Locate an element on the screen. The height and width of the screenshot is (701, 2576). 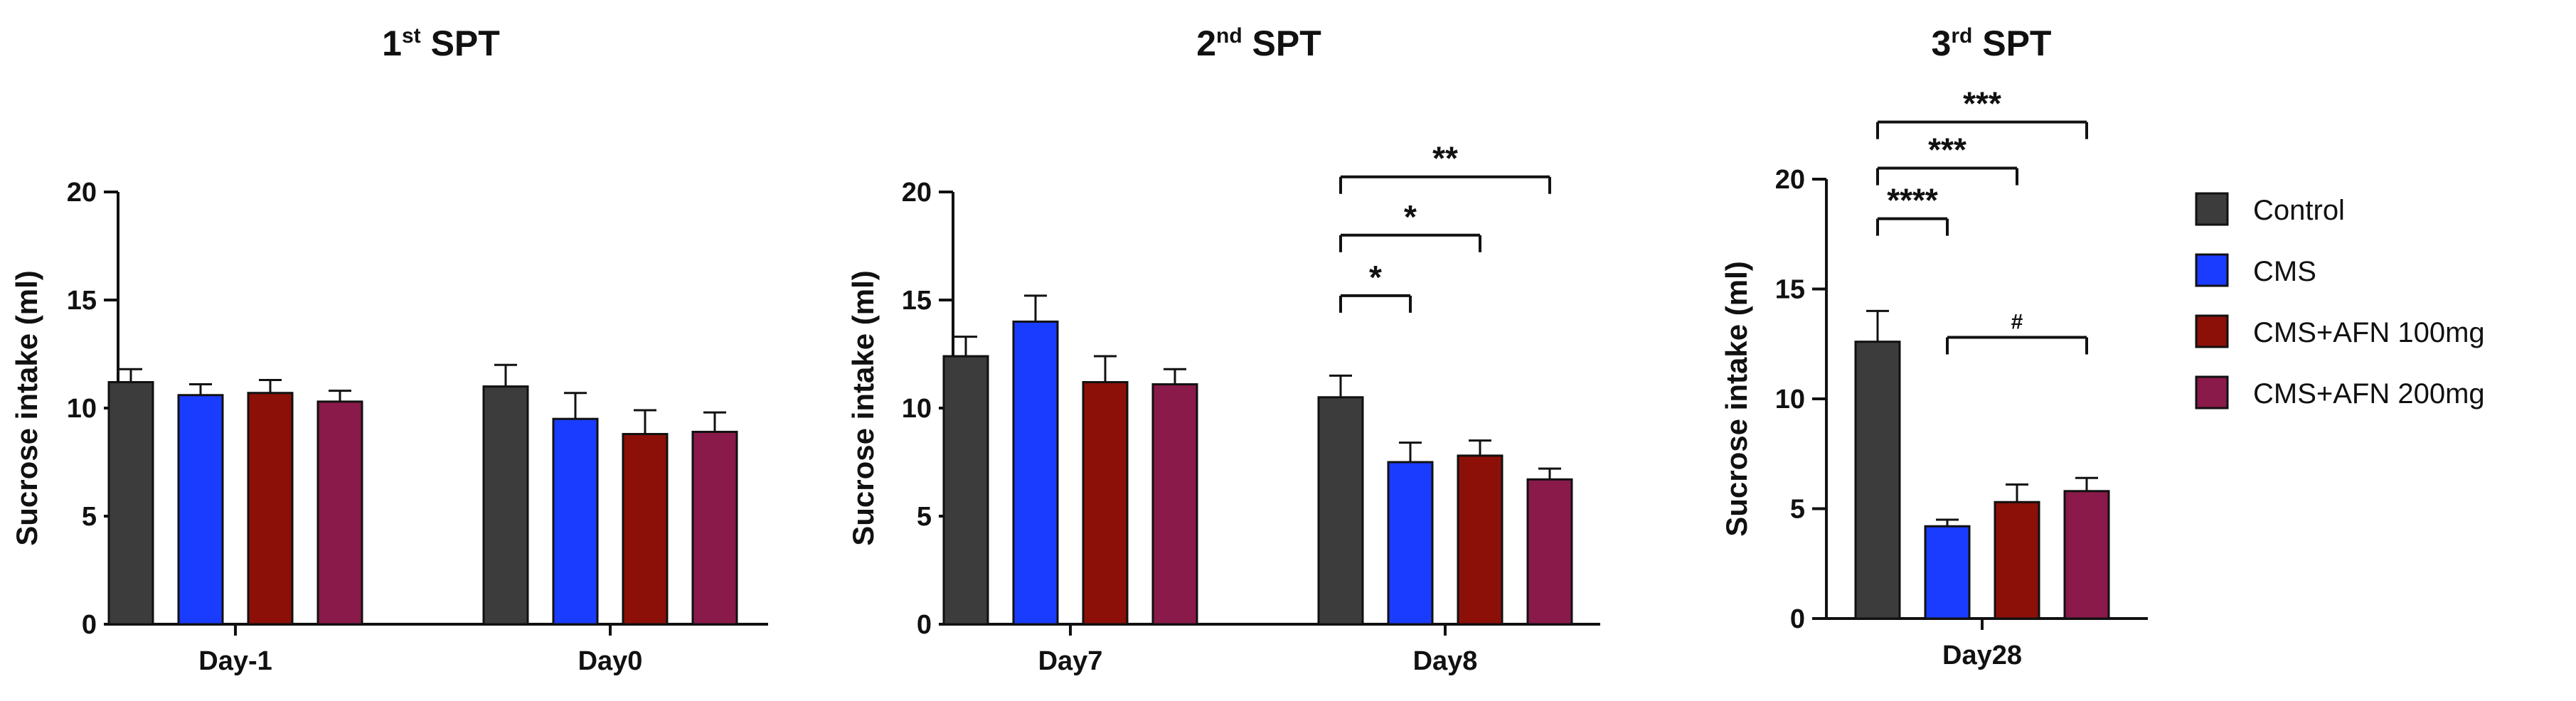
significance-label: # is located at coordinates (2017, 321).